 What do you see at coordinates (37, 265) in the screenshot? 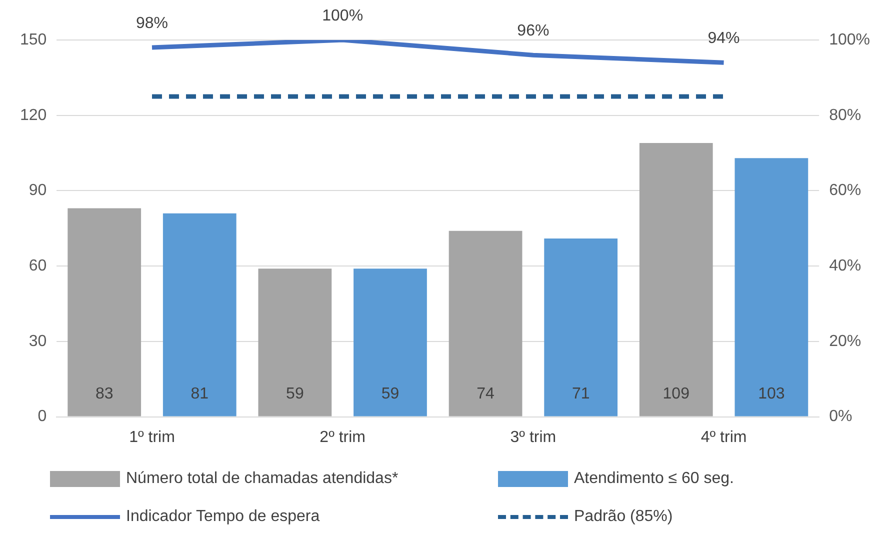
I see `y-tick-label: 60` at bounding box center [37, 265].